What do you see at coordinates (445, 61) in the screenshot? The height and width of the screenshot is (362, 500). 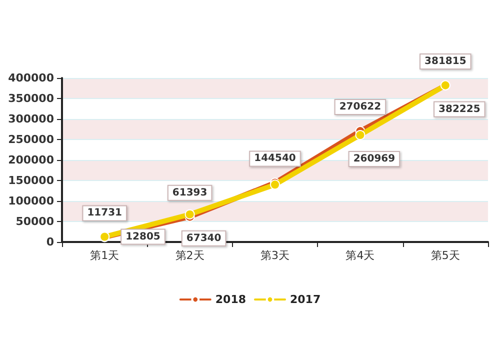 I see `data-label: 381815` at bounding box center [445, 61].